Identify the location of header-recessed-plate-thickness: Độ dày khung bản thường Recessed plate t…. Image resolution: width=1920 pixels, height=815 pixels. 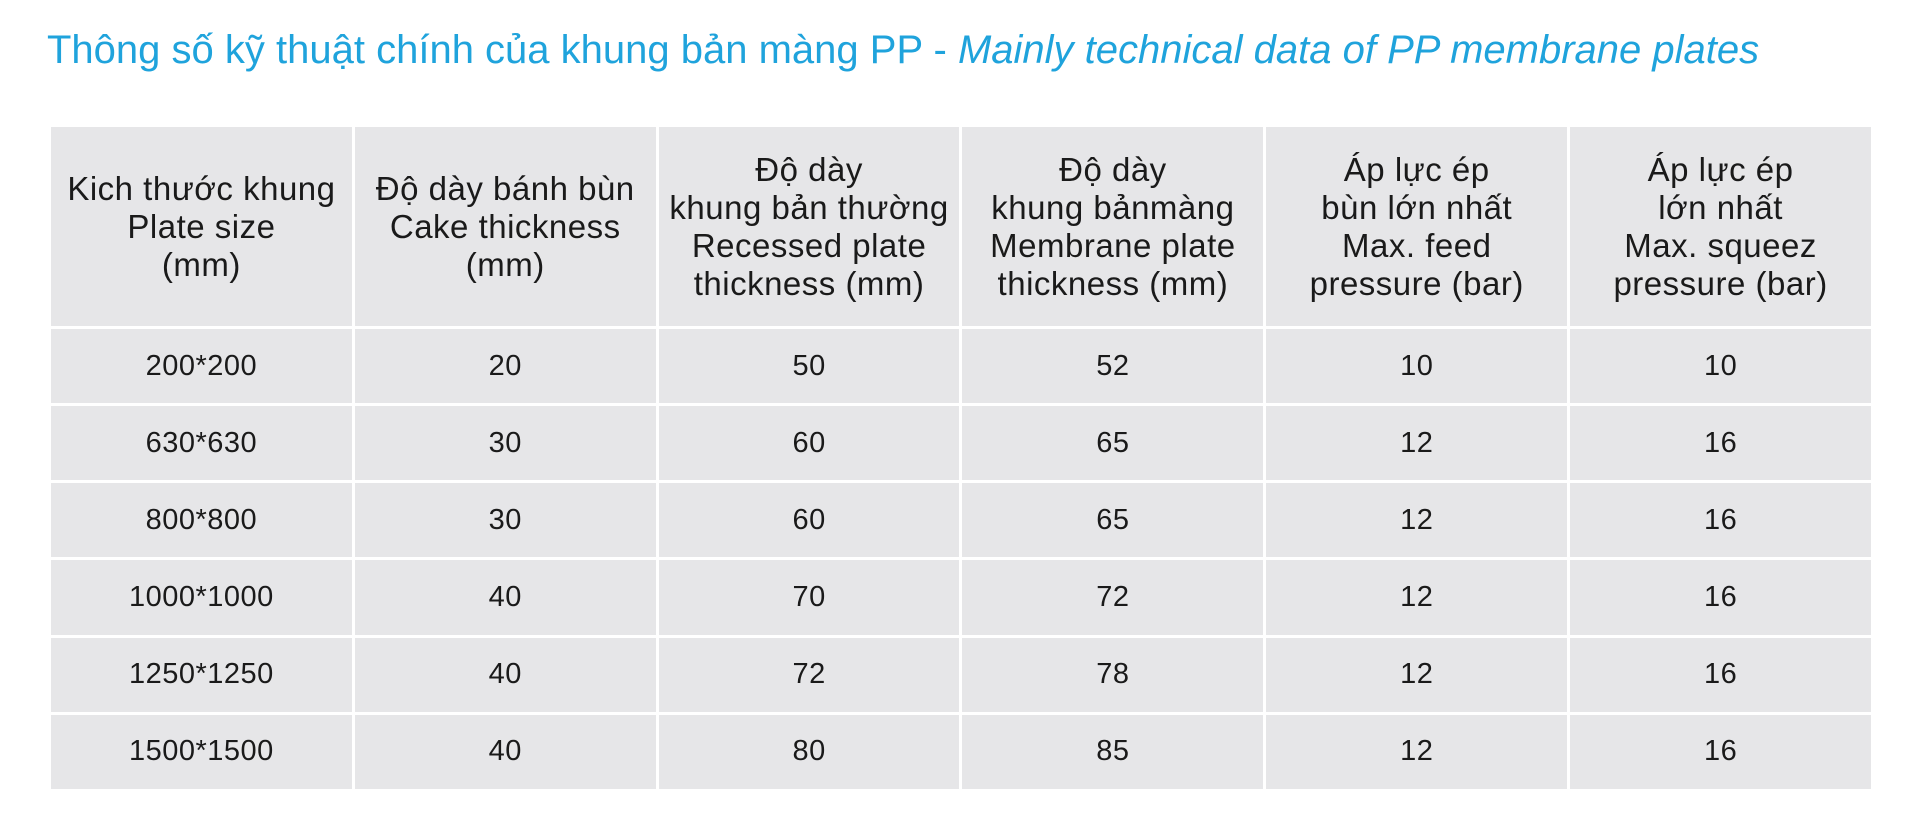
(809, 226).